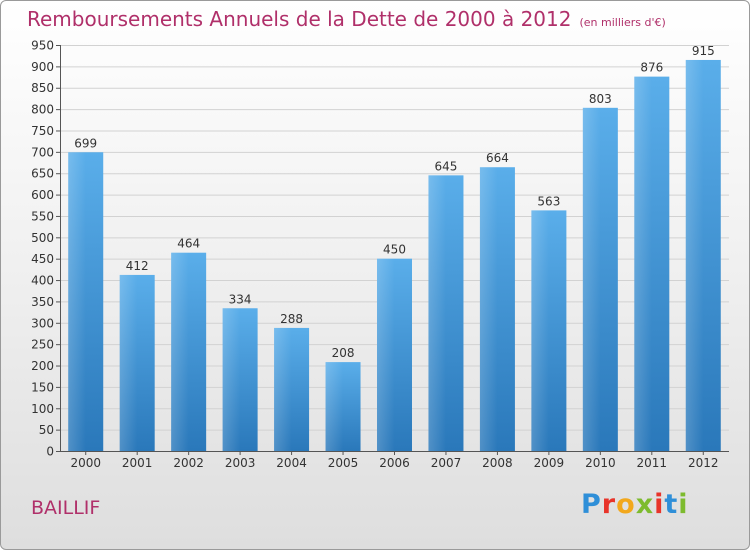 This screenshot has height=550, width=750. Describe the element at coordinates (85, 143) in the screenshot. I see `bar-value-label: 699` at that location.